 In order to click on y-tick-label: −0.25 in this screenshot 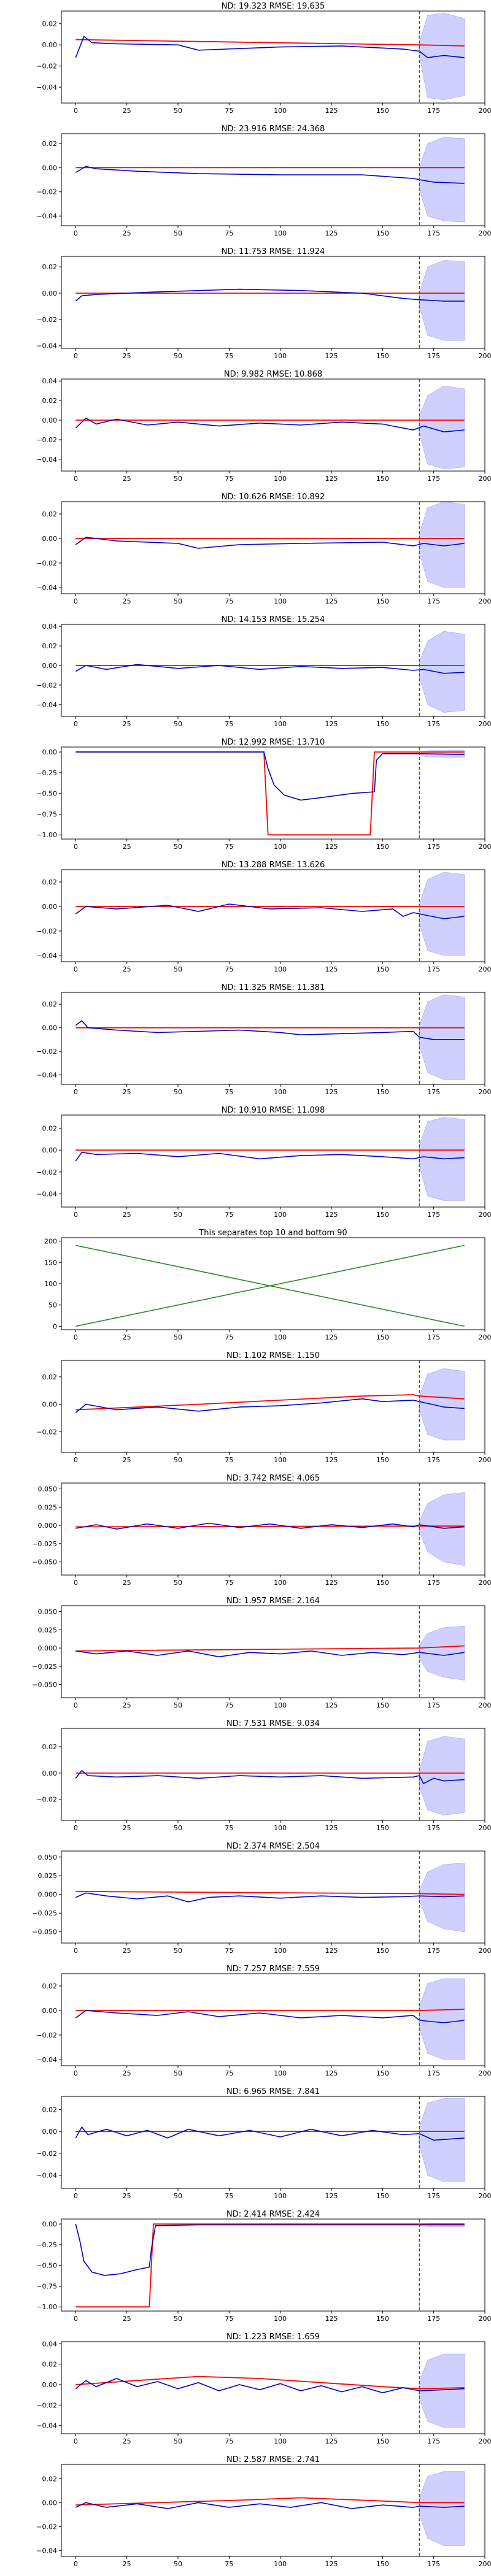, I will do `click(47, 2245)`.